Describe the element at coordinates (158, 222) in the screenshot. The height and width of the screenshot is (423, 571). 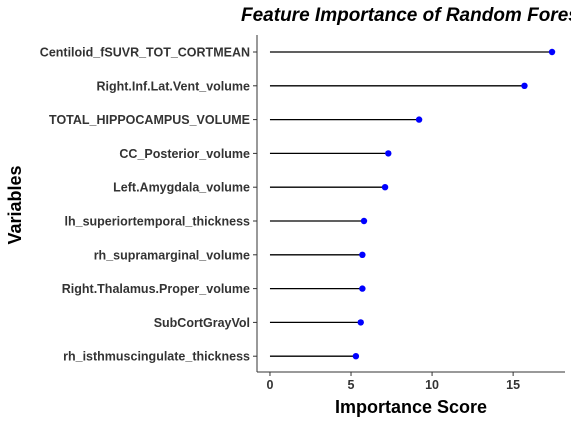
I see `category-label: lh_superiortemporal_thickness` at that location.